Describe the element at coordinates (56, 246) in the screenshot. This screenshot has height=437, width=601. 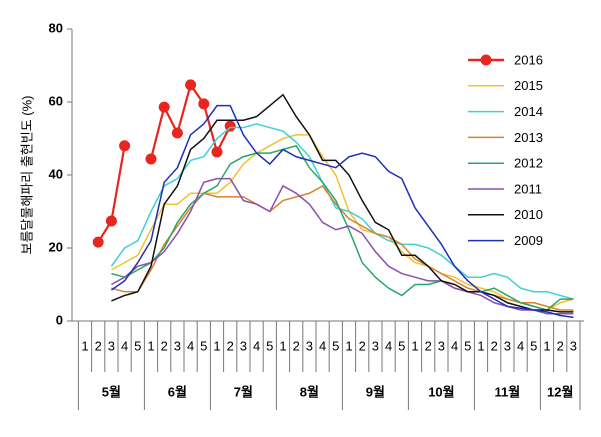
I see `y-tick-label: 20` at that location.